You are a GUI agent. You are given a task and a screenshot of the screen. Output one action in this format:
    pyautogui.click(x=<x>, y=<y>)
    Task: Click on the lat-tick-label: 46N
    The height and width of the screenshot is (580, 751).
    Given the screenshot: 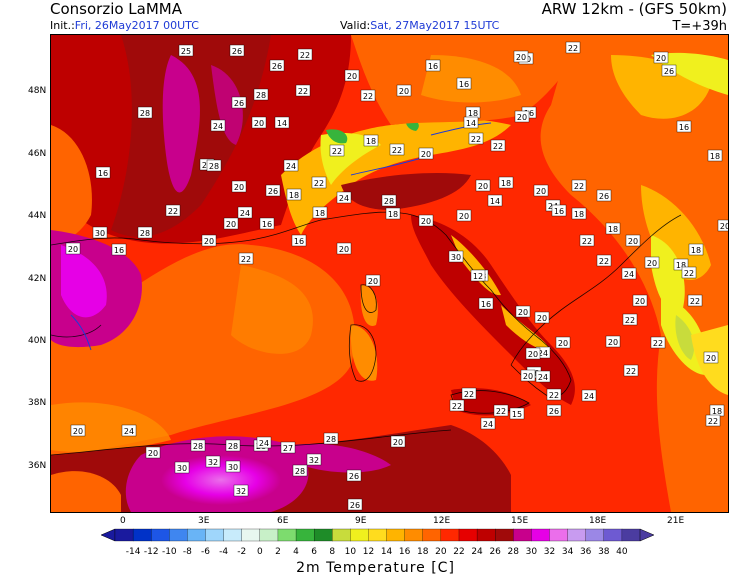 What is the action you would take?
    pyautogui.click(x=37, y=154)
    